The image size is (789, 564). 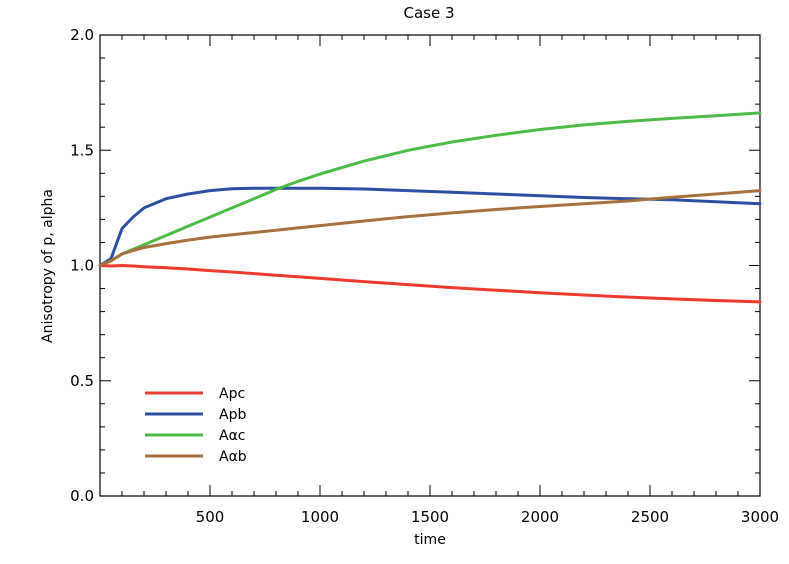 What do you see at coordinates (650, 517) in the screenshot?
I see `x-tick-label: 2500` at bounding box center [650, 517].